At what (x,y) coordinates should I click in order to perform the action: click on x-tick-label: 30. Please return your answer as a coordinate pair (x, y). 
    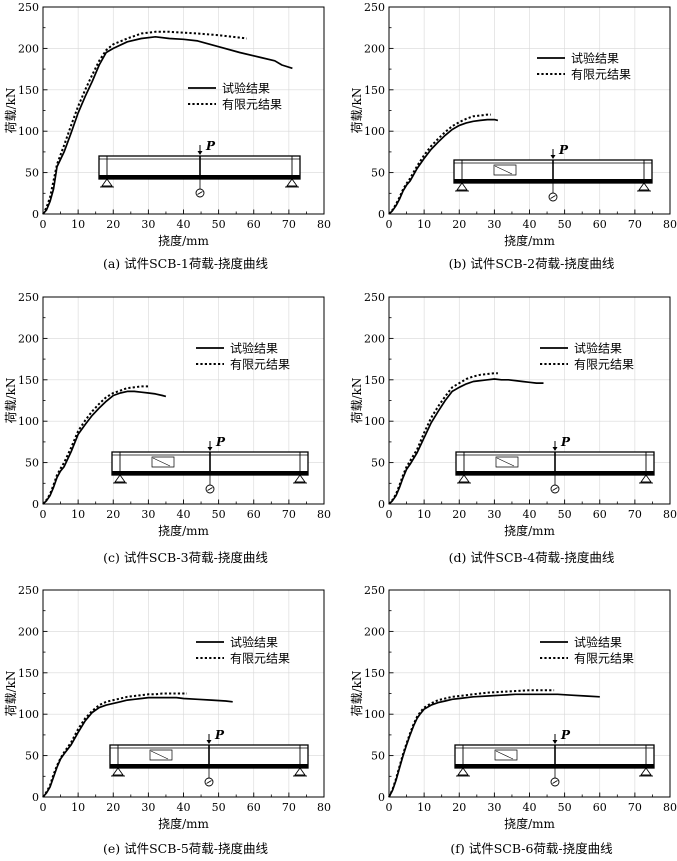
    Looking at the image, I should click on (494, 224).